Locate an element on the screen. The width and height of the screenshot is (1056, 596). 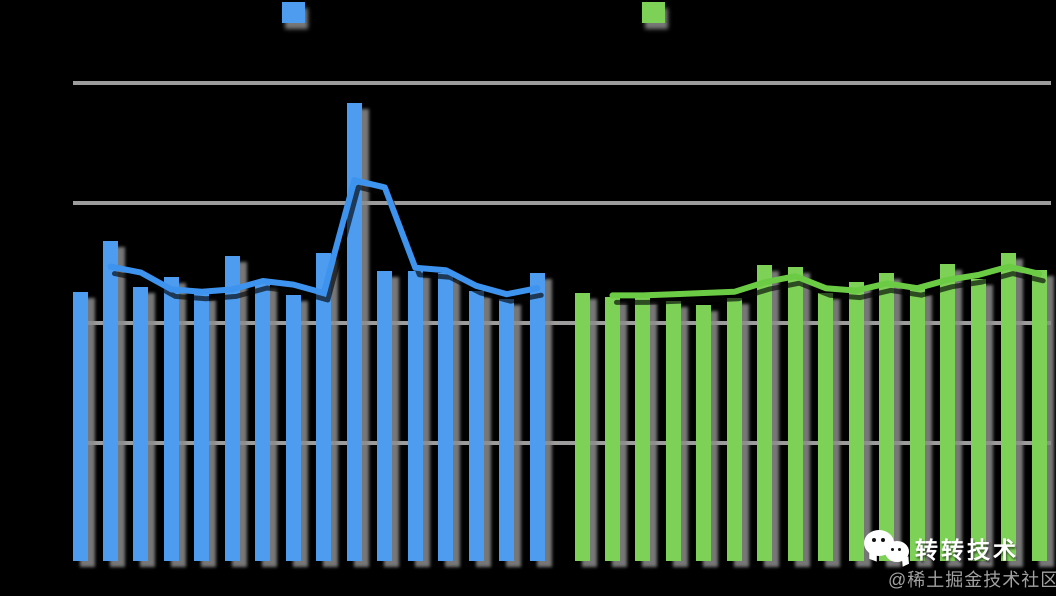
wechat-bubble-small is located at coordinates (897, 551).